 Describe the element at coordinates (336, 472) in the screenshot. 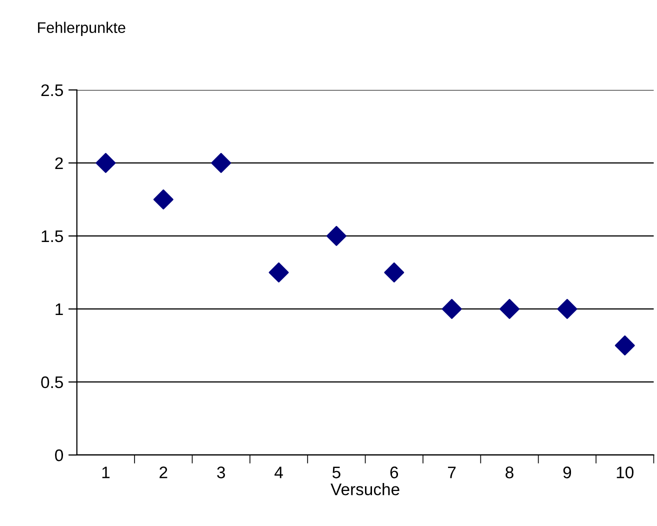

I see `x-tick-label: 5` at that location.